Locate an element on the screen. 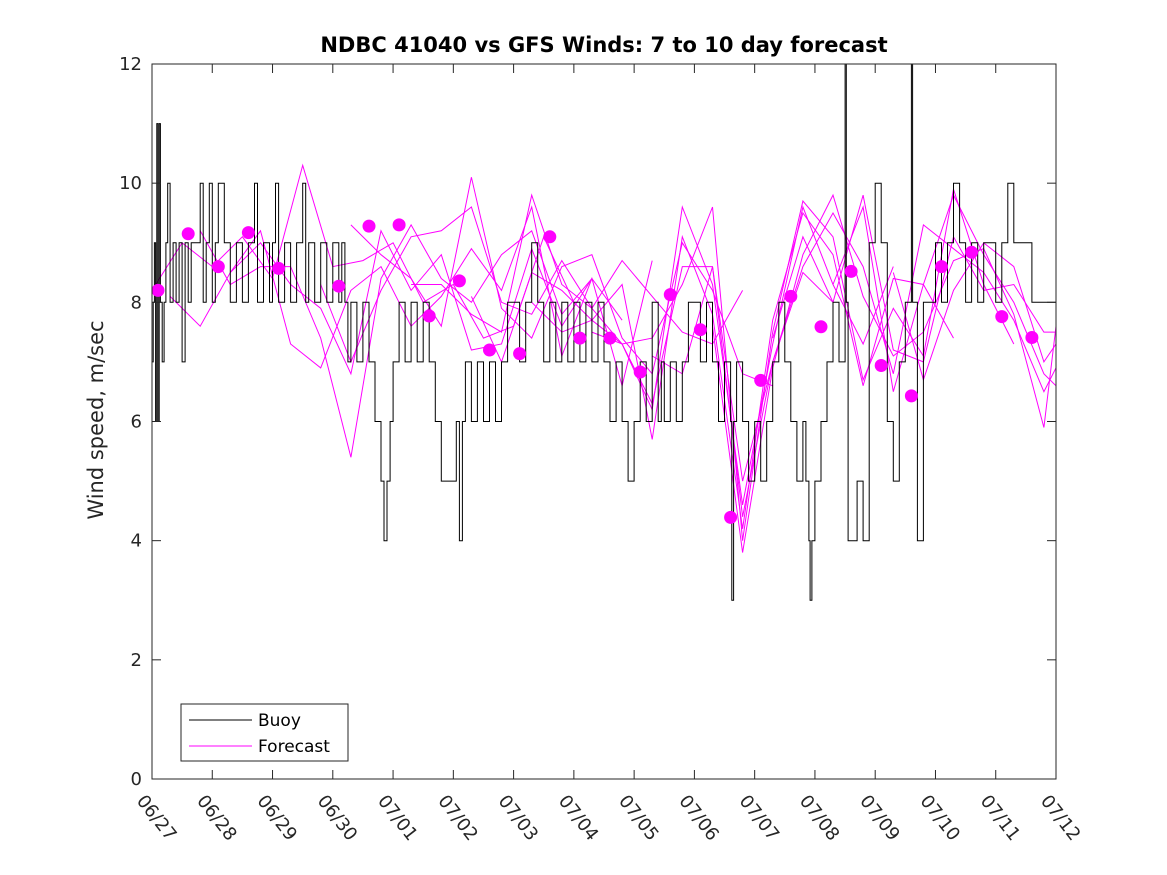 The height and width of the screenshot is (875, 1167). legend-forecast-label: Forecast is located at coordinates (294, 747).